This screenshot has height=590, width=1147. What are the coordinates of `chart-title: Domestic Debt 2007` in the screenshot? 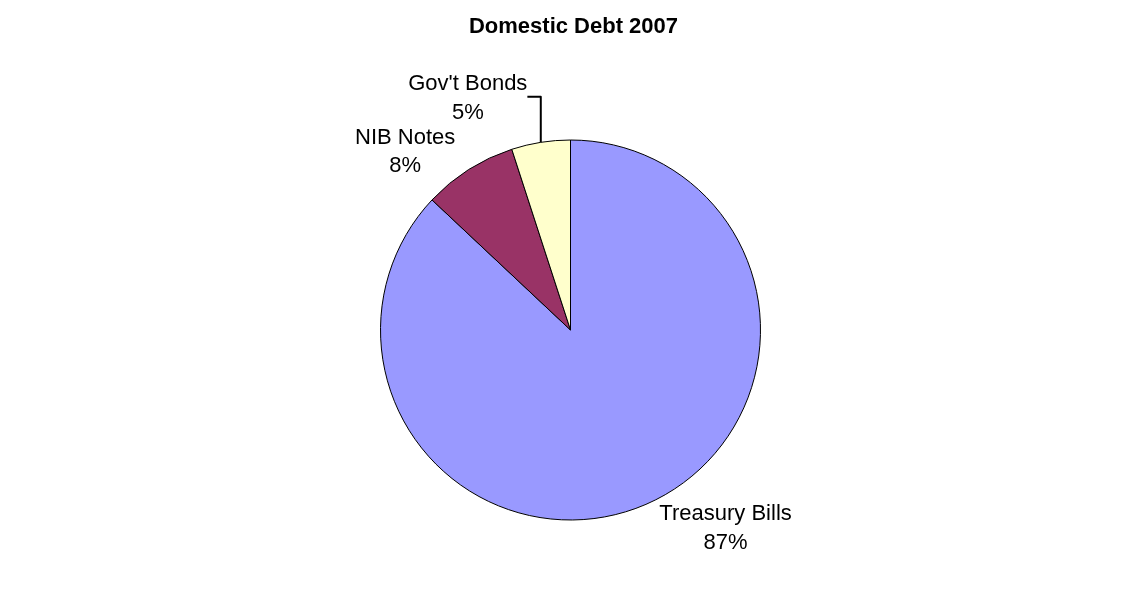 It's located at (573, 26).